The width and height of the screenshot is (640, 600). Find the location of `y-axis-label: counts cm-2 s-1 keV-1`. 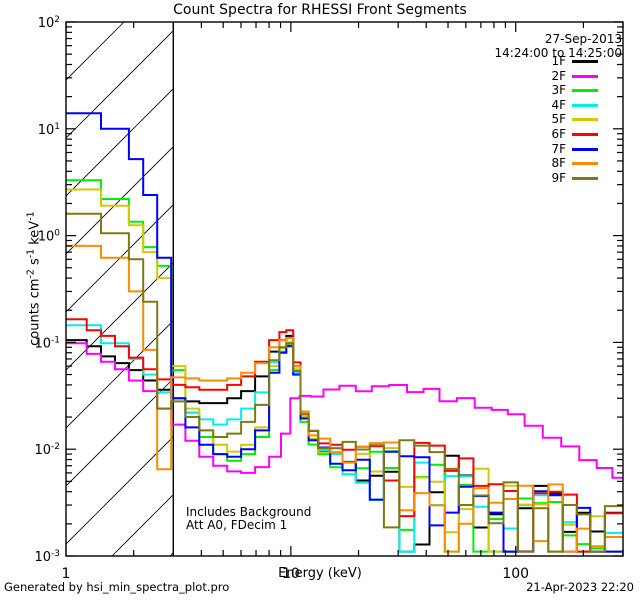

y-axis-label: counts cm-2 s-1 keV-1 is located at coordinates (34, 278).